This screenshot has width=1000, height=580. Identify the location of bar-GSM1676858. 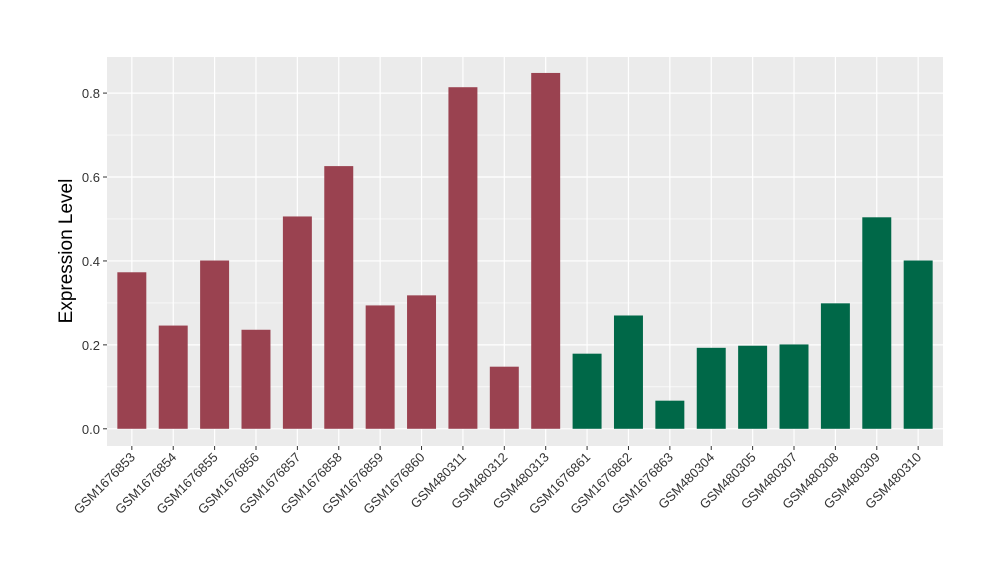
(339, 297).